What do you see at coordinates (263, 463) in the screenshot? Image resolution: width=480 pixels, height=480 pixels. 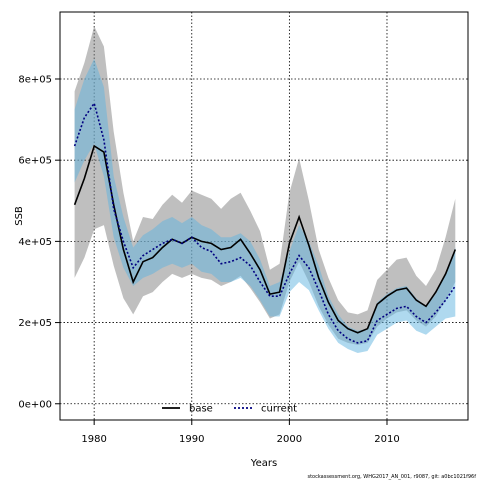 I see `x-axis-title: Years` at bounding box center [263, 463].